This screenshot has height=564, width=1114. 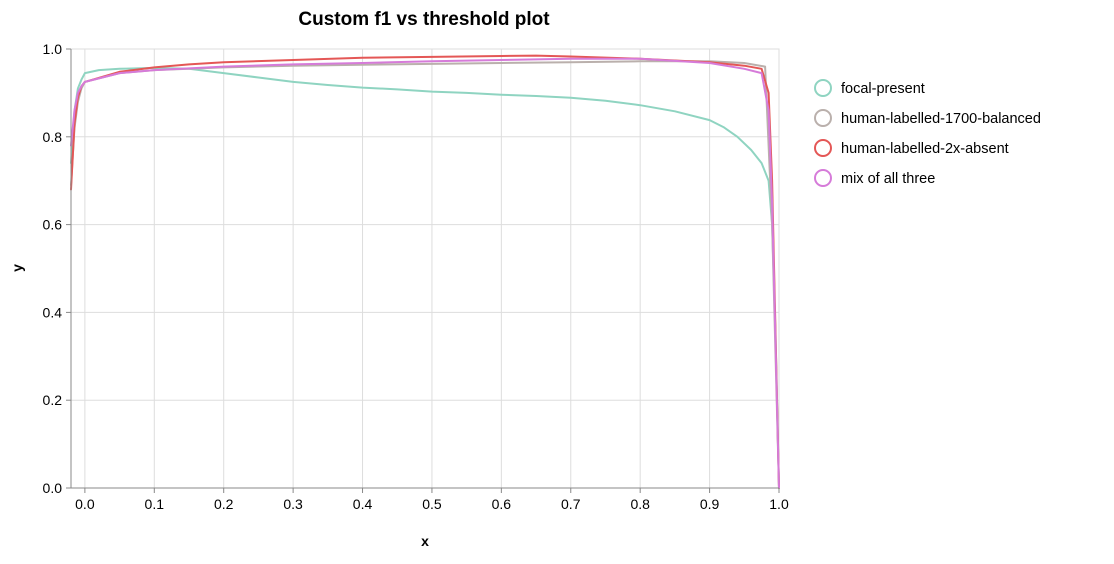 I want to click on y-tick-label: 0.0, so click(x=53, y=488).